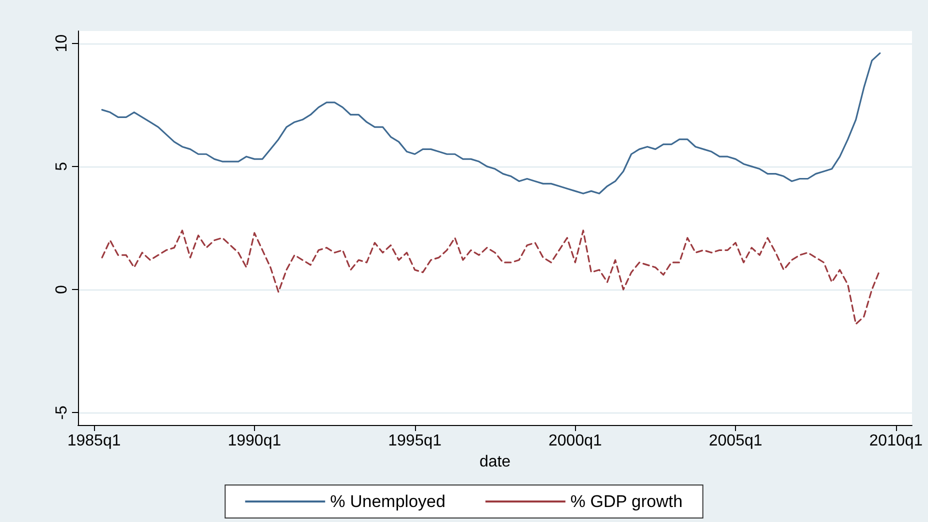 The width and height of the screenshot is (928, 522). What do you see at coordinates (62, 43) in the screenshot?
I see `y-tick-label: 10` at bounding box center [62, 43].